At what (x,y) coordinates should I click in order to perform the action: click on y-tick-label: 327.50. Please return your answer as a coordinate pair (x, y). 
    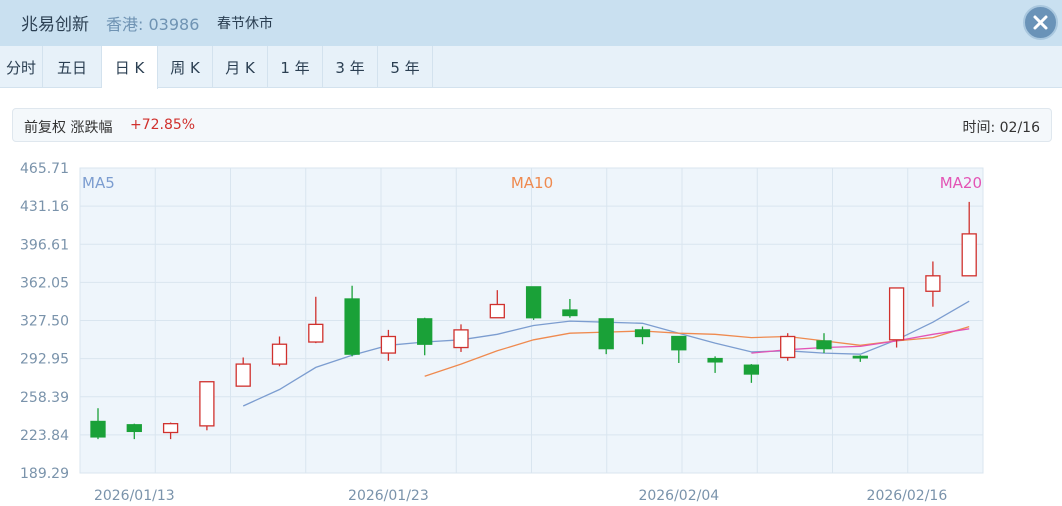
    Looking at the image, I should click on (44, 322).